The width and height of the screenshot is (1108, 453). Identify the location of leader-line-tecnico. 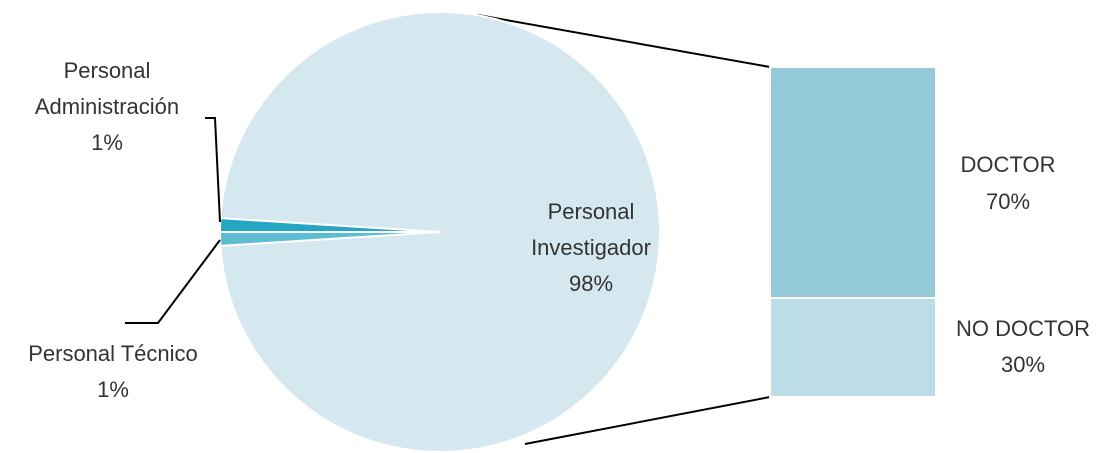
(173, 281).